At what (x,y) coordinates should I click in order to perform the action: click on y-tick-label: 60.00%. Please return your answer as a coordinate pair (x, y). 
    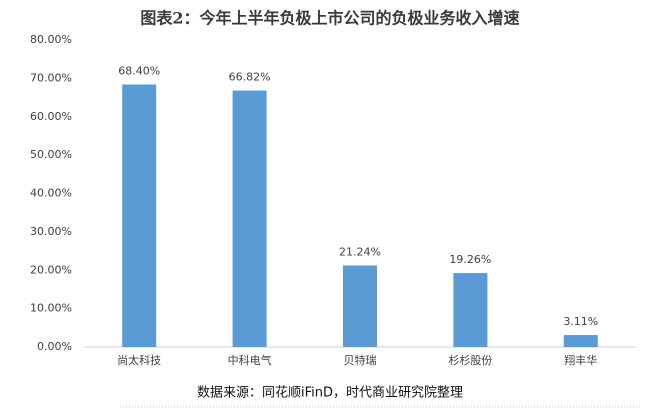
    Looking at the image, I should click on (51, 116).